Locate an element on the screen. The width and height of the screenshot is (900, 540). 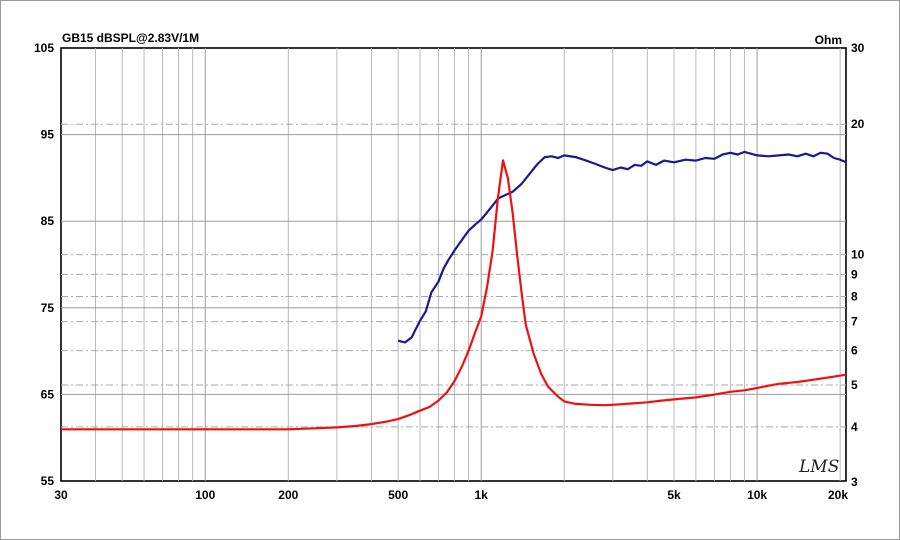
x-tick-label: 10k is located at coordinates (757, 495).